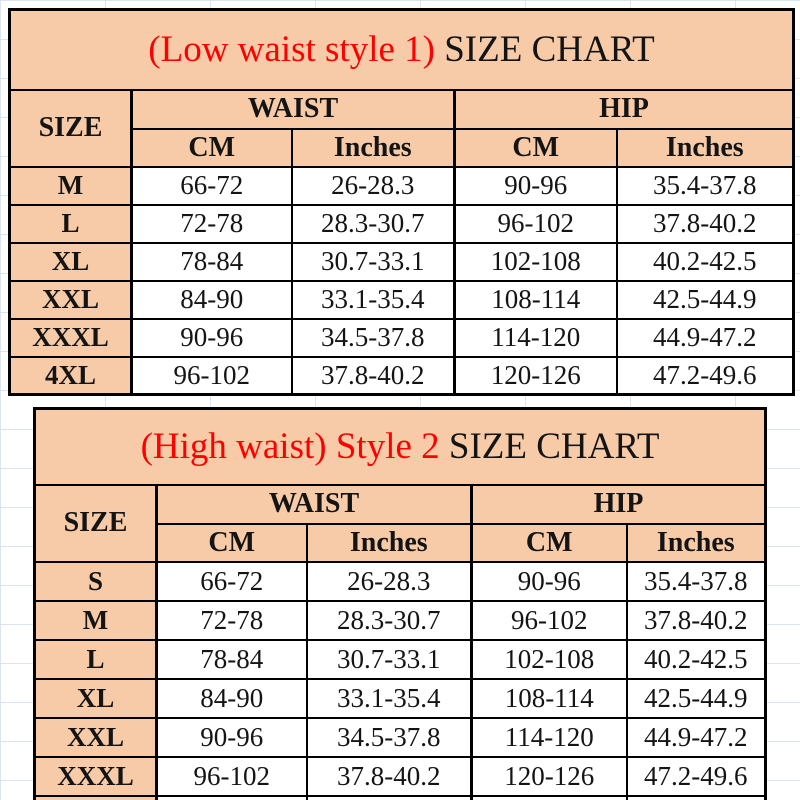 The width and height of the screenshot is (800, 800). I want to click on table-row: XL 78-84 30.7-33.1 102-108 40.2-42.5, so click(401, 261).